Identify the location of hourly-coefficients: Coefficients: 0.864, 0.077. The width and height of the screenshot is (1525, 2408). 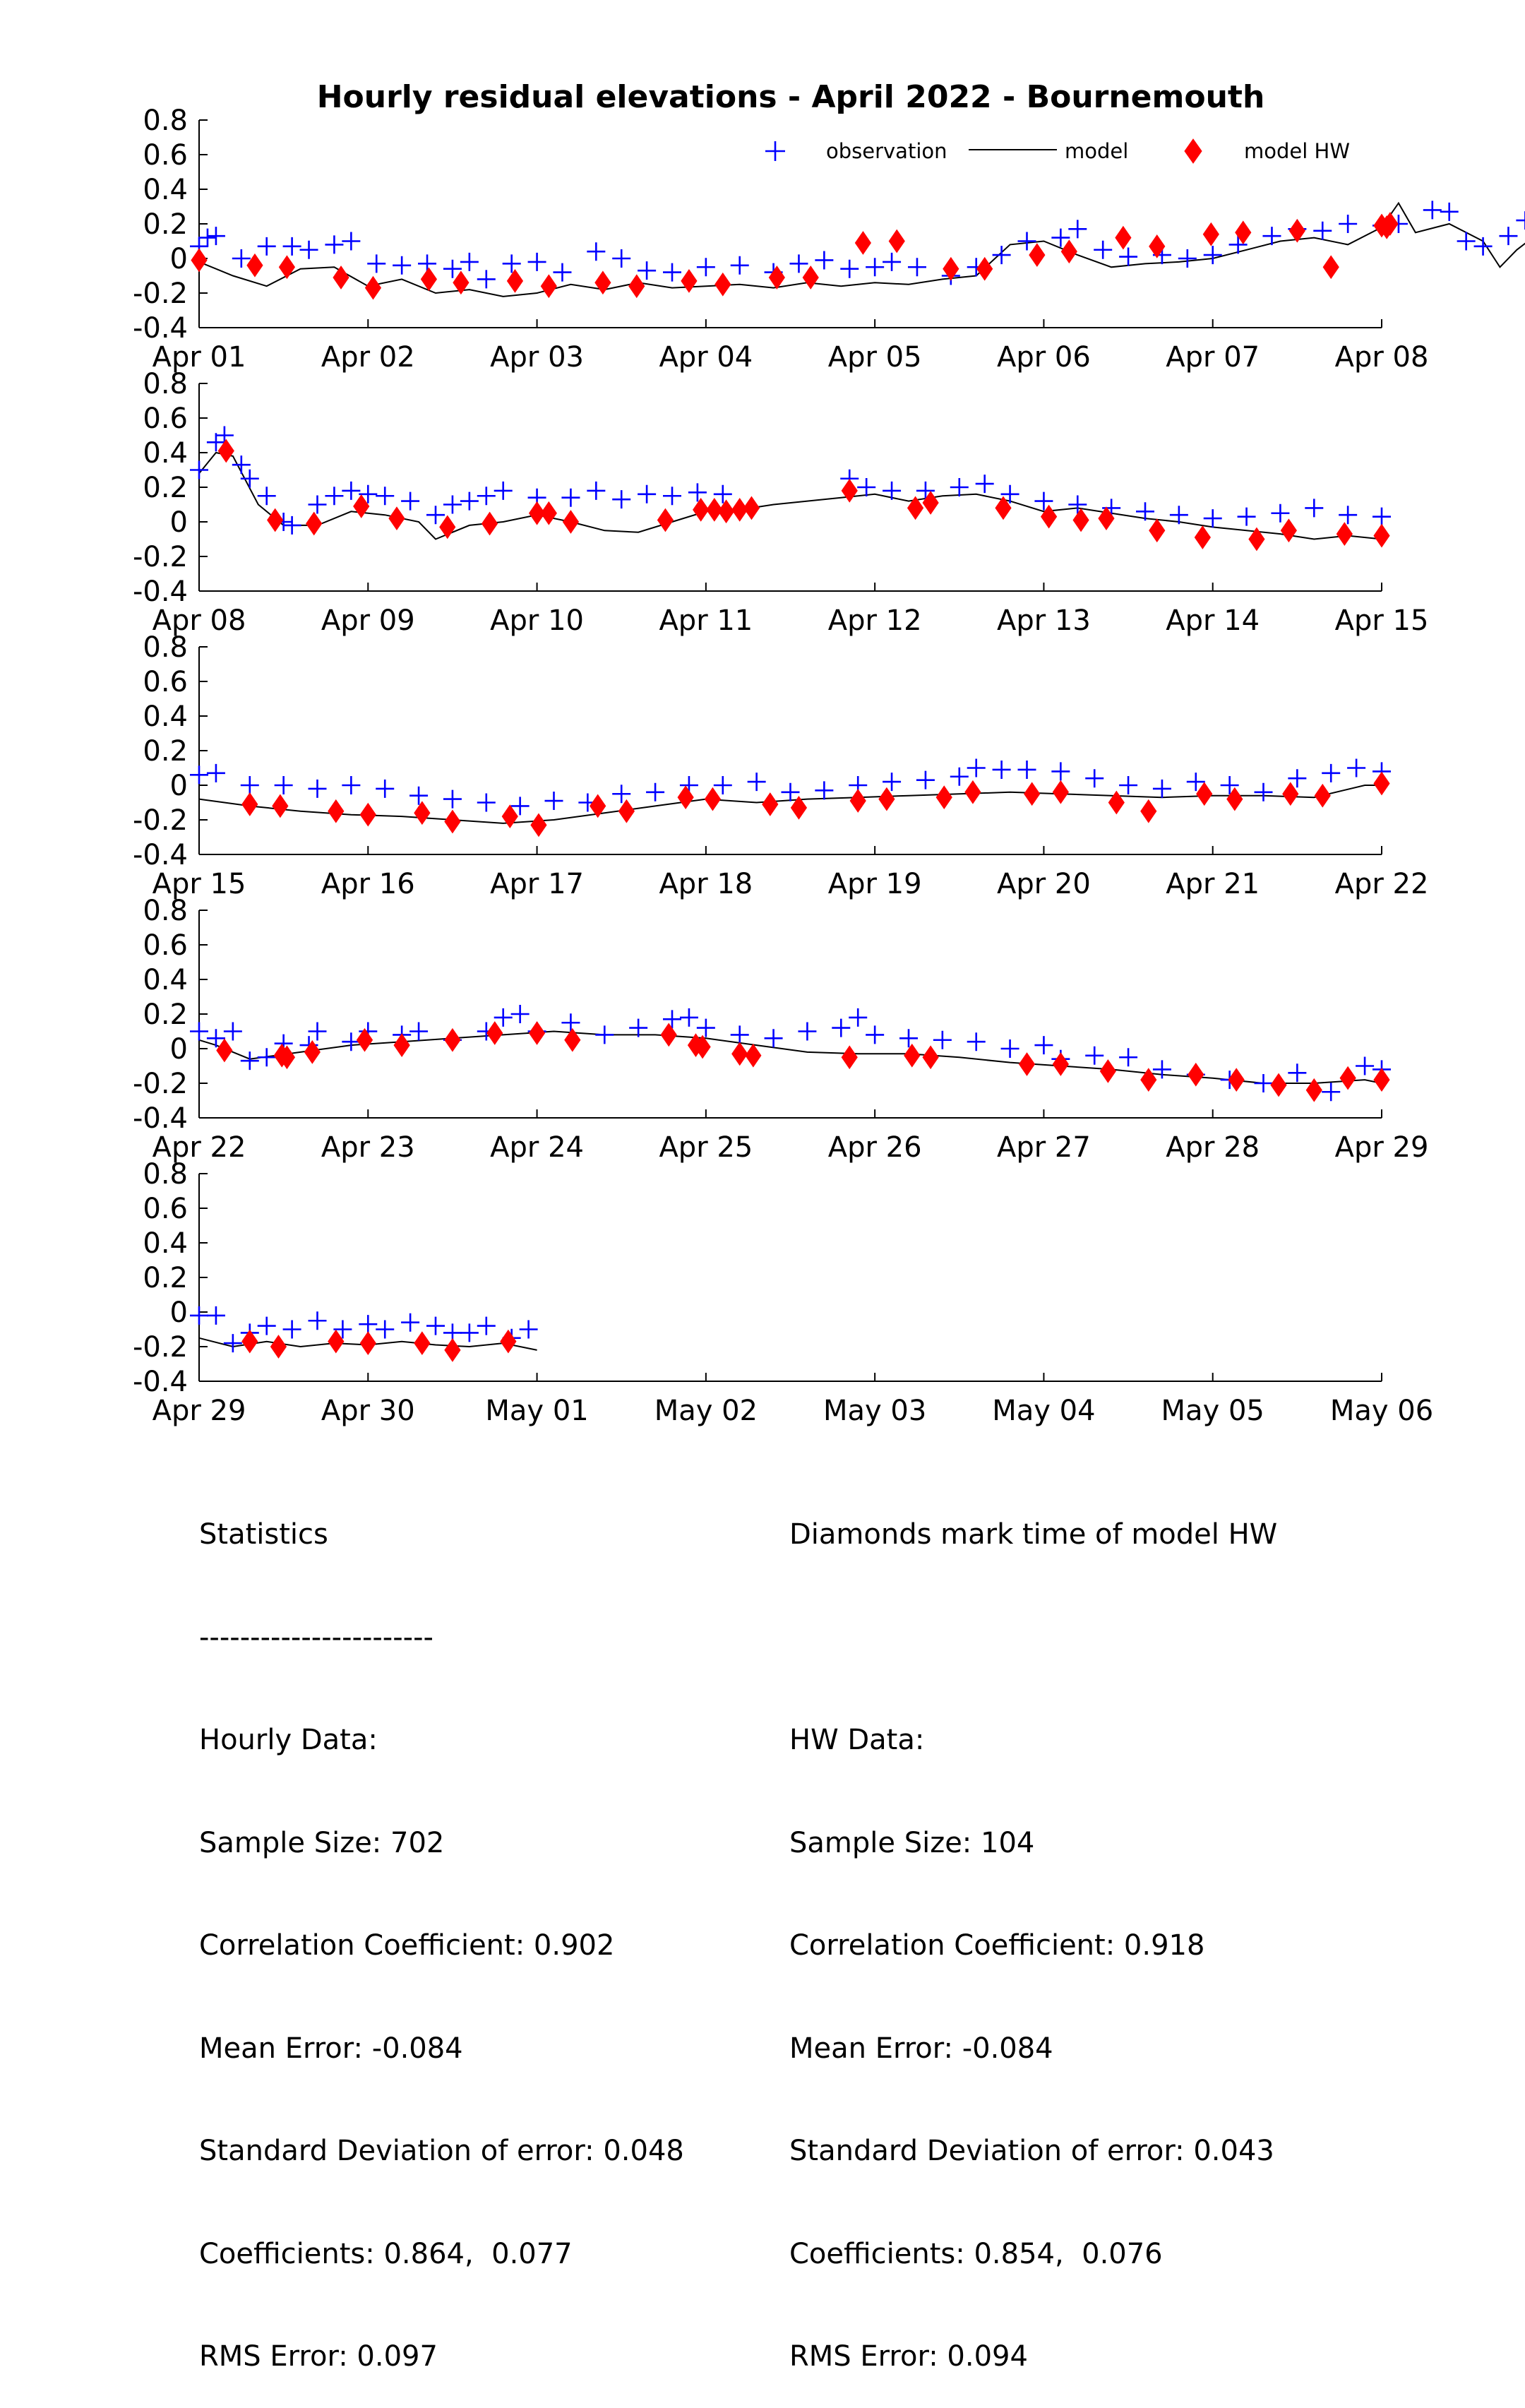
(386, 2253).